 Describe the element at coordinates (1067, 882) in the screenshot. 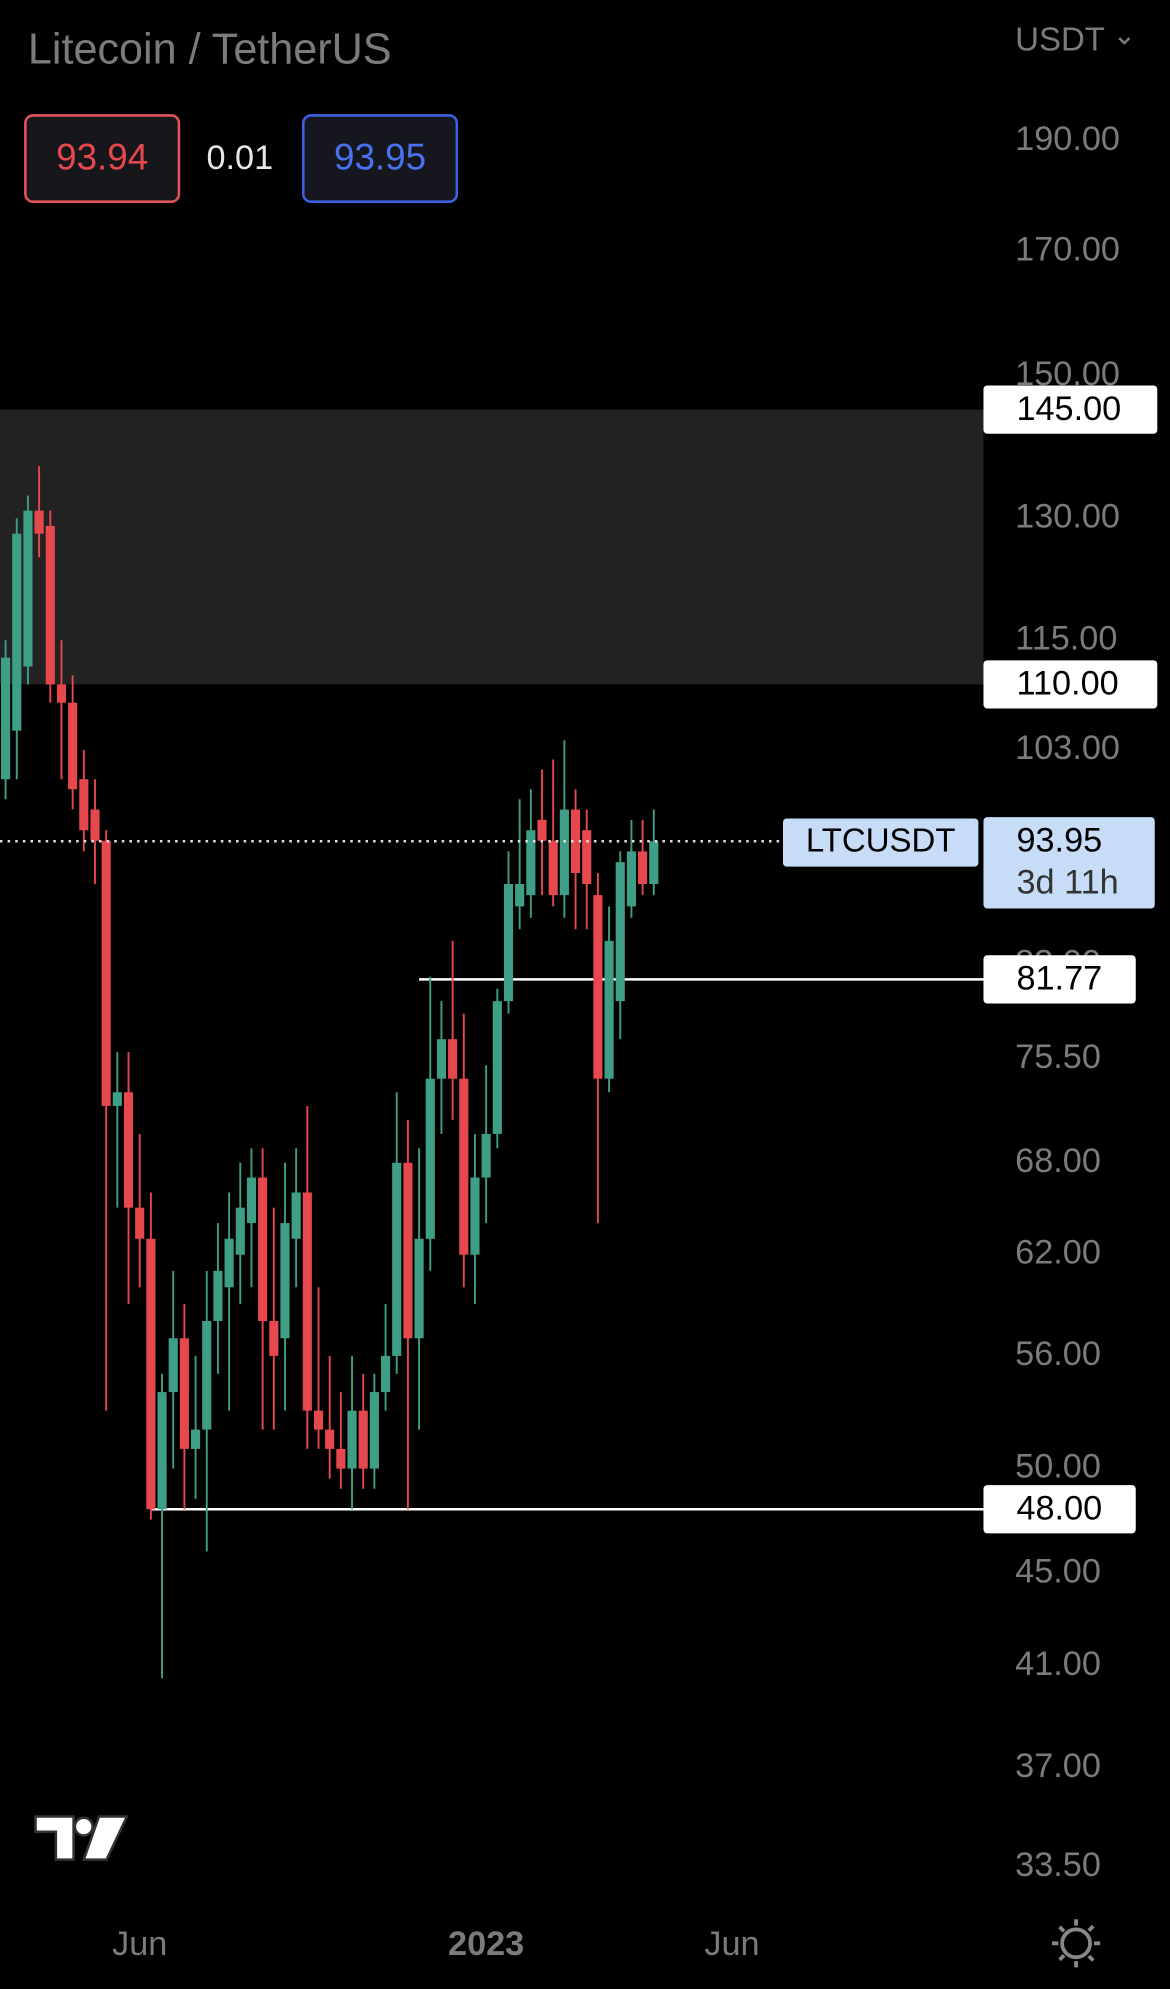

I see `countdown: 3d 11h` at that location.